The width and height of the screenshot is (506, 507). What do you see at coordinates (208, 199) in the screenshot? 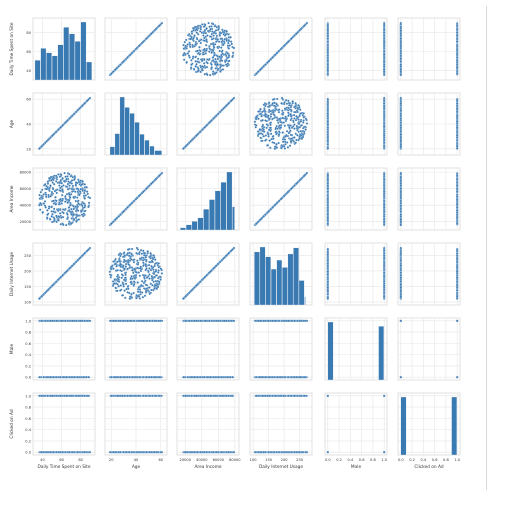
I see `subplot-r2-c2` at bounding box center [208, 199].